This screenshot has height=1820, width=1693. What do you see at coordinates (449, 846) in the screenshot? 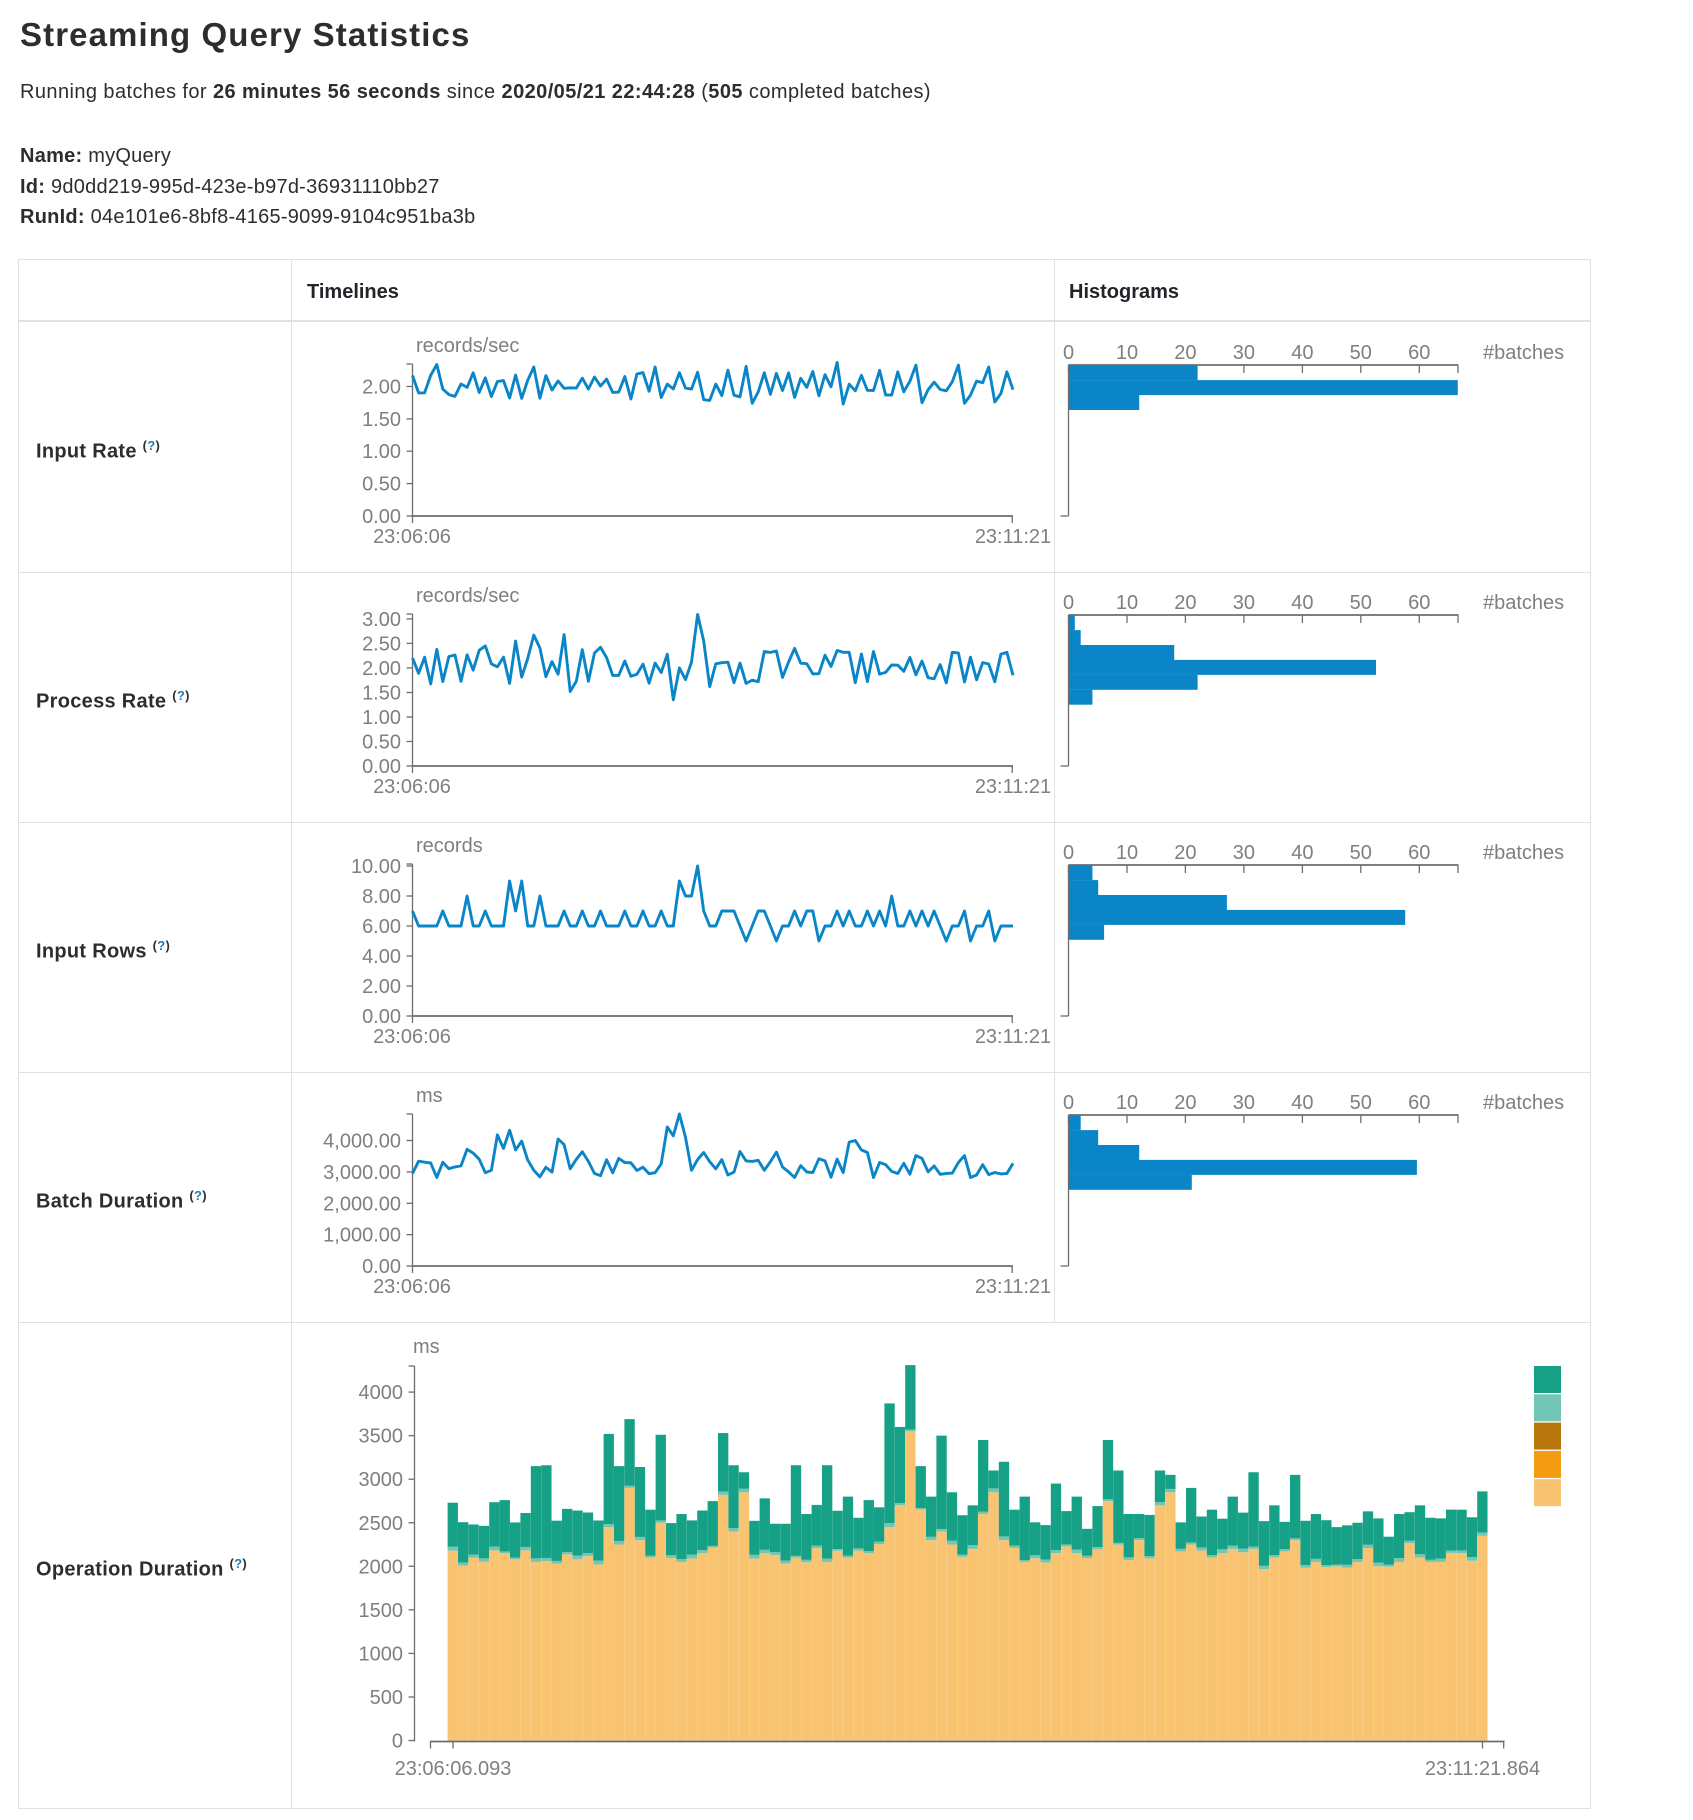
I see `svg-text: records` at bounding box center [449, 846].